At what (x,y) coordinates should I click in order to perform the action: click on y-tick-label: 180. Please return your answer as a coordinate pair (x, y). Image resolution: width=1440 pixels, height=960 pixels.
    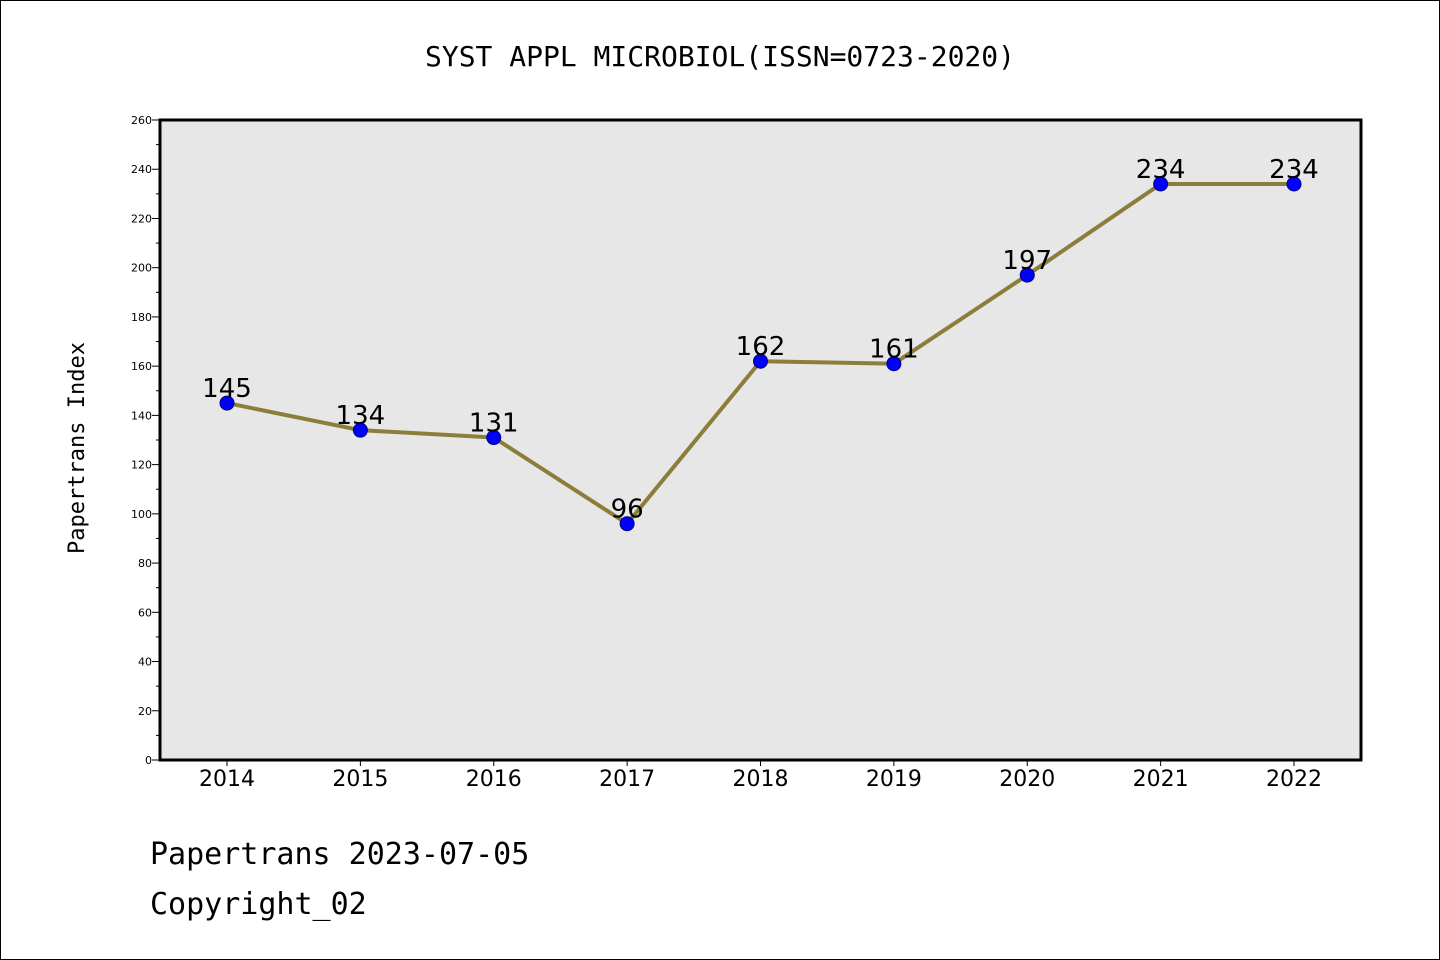
    Looking at the image, I should click on (141, 317).